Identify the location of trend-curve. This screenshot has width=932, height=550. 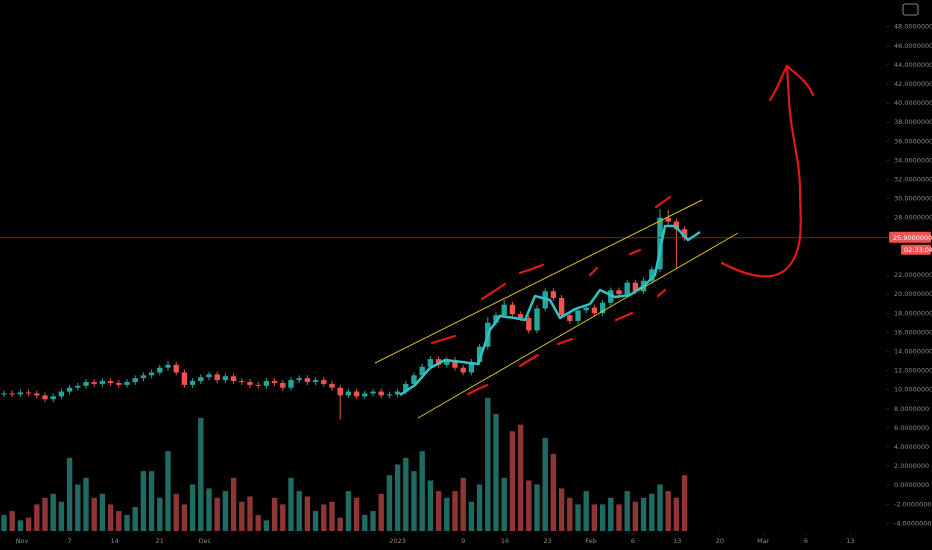
(550, 310).